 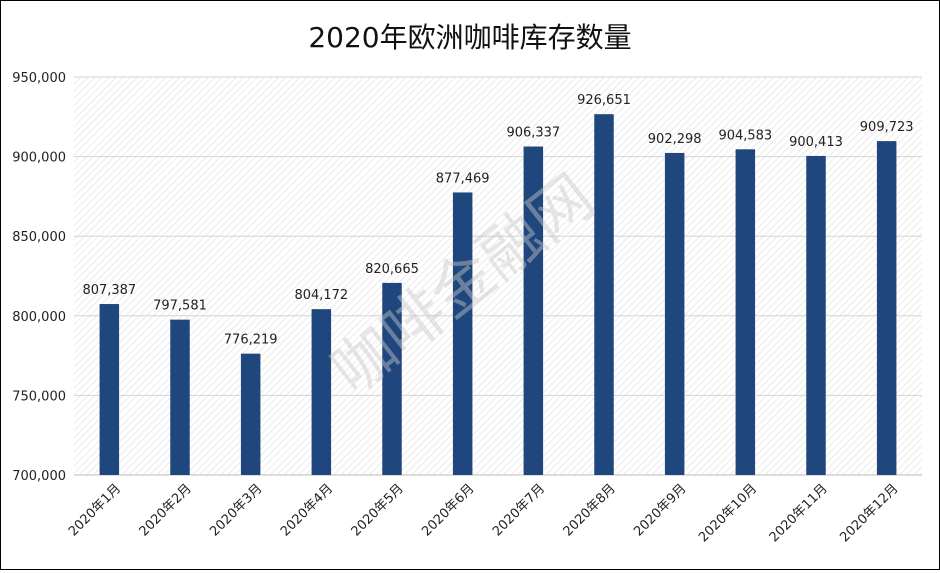 What do you see at coordinates (533, 133) in the screenshot?
I see `data-label: 906,337` at bounding box center [533, 133].